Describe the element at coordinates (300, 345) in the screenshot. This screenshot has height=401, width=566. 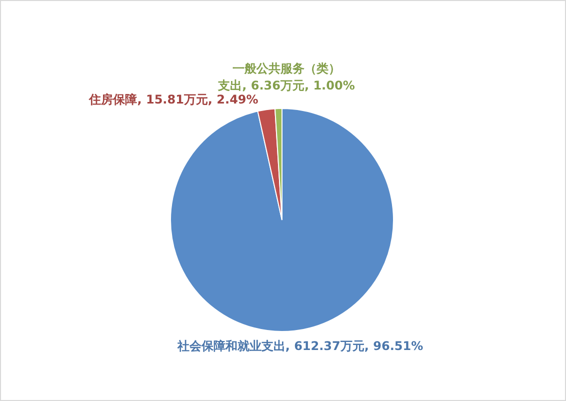
I see `slice-label: 社会保障和就业支出, 612.37万元, 96.51%` at that location.